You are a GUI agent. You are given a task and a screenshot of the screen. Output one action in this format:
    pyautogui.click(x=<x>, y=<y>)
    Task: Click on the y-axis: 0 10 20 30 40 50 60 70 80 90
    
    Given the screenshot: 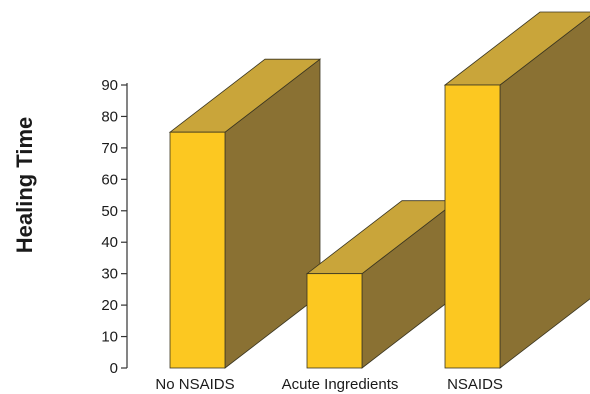 What is the action you would take?
    pyautogui.click(x=114, y=227)
    